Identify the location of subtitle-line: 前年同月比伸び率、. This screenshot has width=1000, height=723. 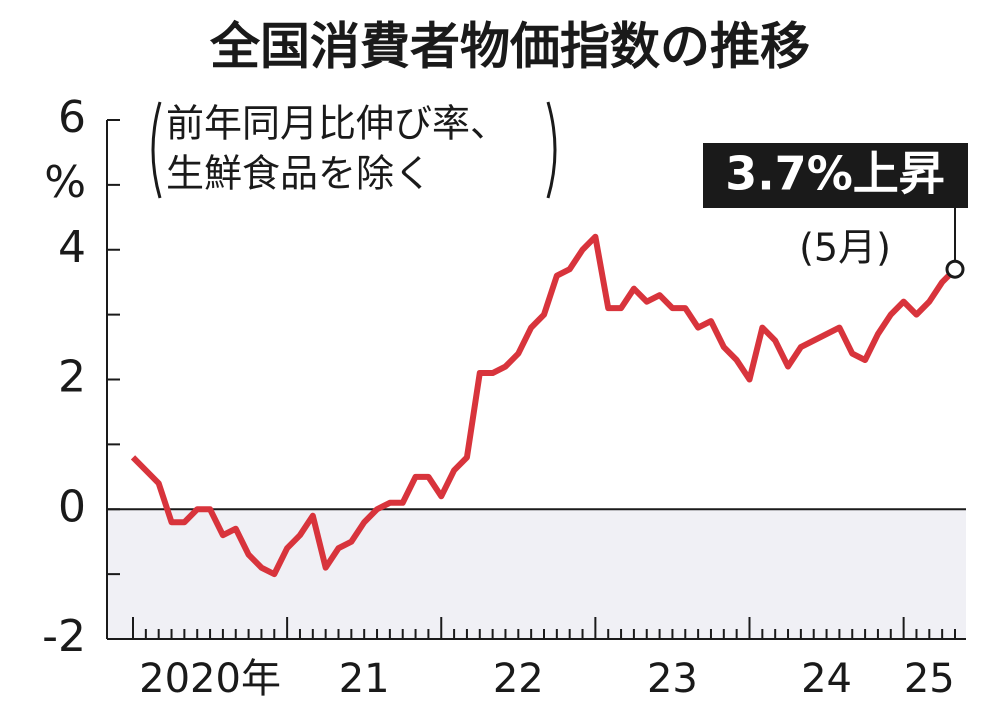
(337, 124).